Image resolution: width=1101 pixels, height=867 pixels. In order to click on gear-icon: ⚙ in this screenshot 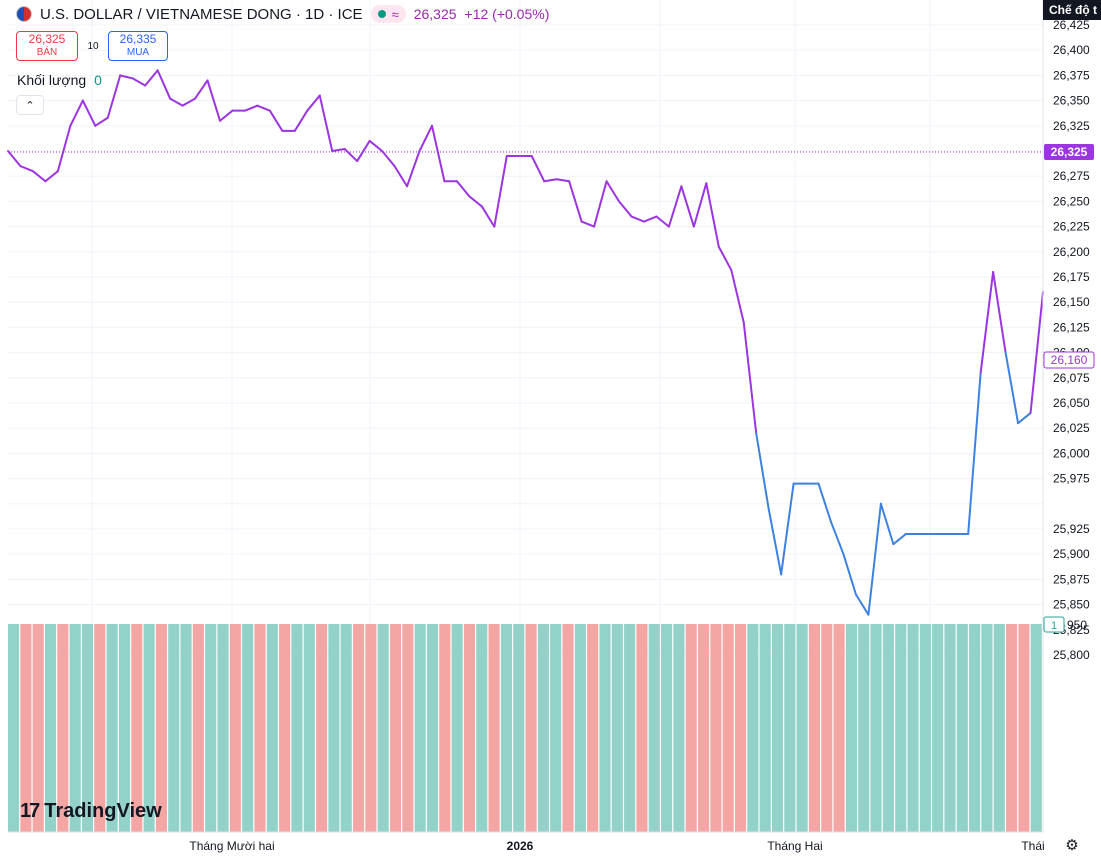, I will do `click(1072, 845)`.